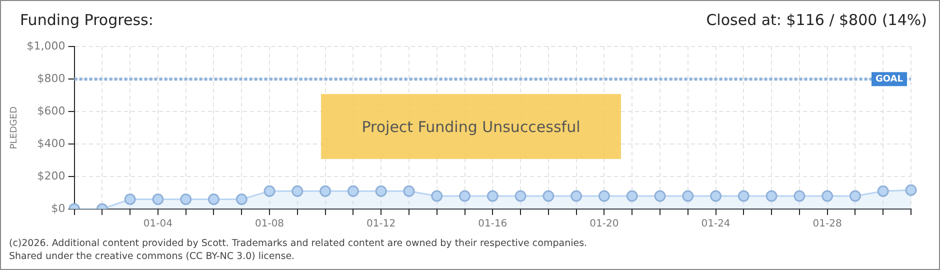 Image resolution: width=940 pixels, height=270 pixels. Describe the element at coordinates (269, 224) in the screenshot. I see `x-tick-label: 01-08` at that location.